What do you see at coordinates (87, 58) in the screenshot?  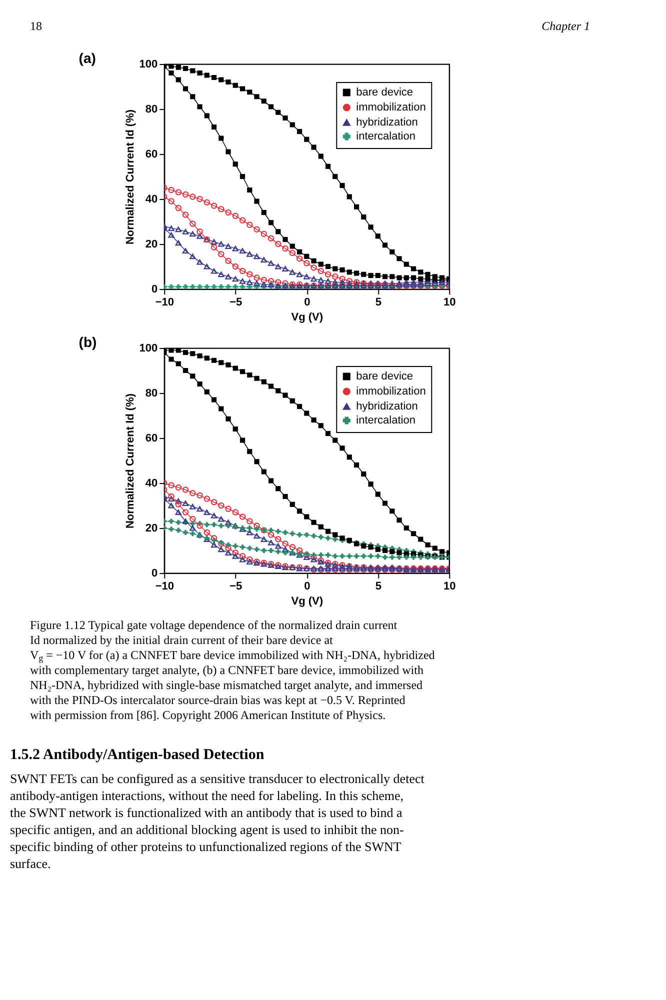 I see `chart-title: (a)` at bounding box center [87, 58].